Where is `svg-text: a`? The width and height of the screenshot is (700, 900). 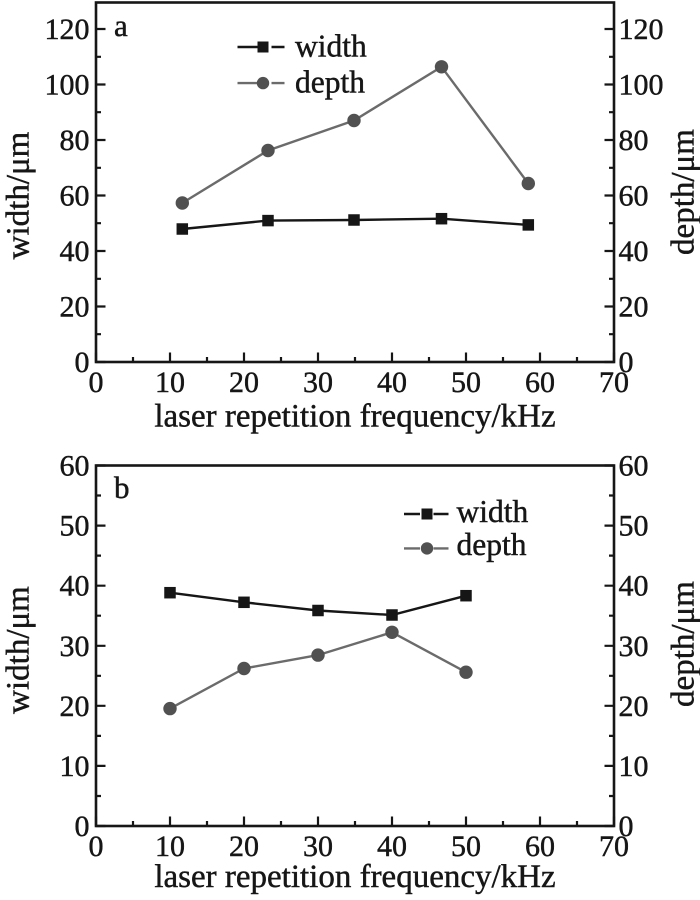
svg-text: a is located at coordinates (121, 25).